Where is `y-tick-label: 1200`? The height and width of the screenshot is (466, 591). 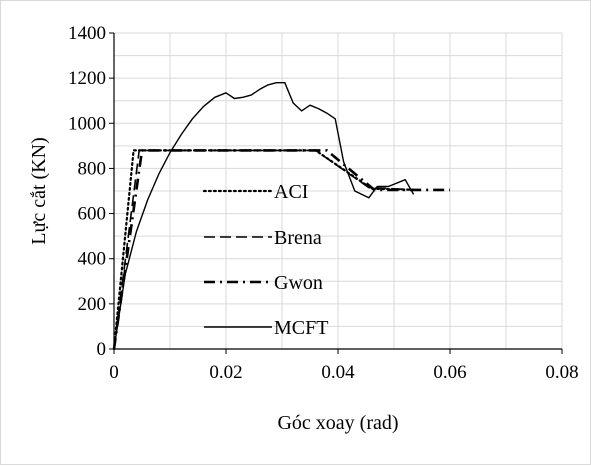
y-tick-label: 1200 is located at coordinates (87, 78).